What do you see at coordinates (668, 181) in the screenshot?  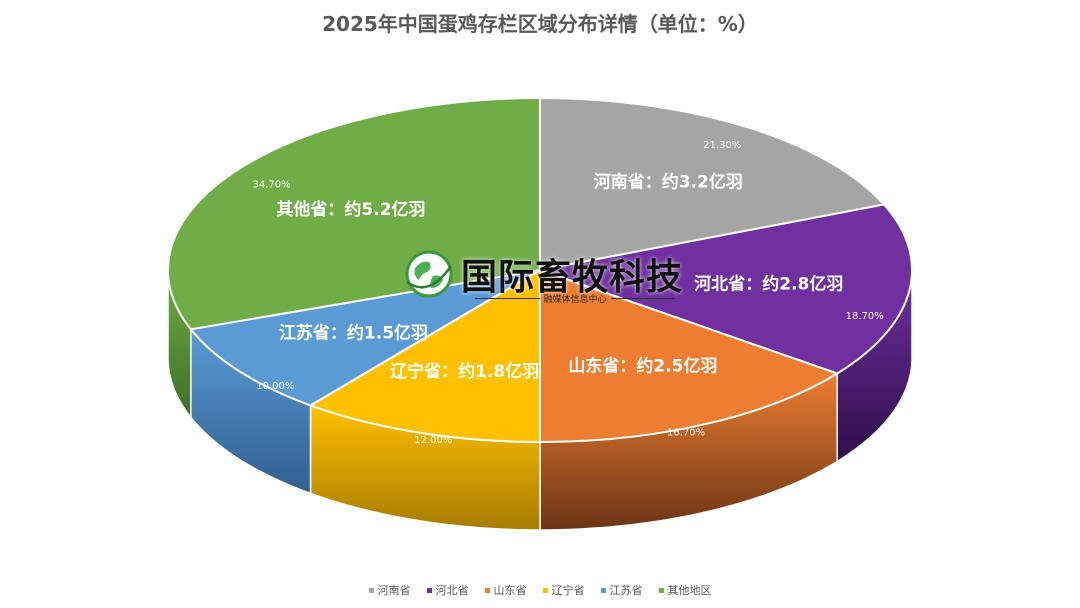 I see `slice-label-0: 河南省：约3.2亿羽` at bounding box center [668, 181].